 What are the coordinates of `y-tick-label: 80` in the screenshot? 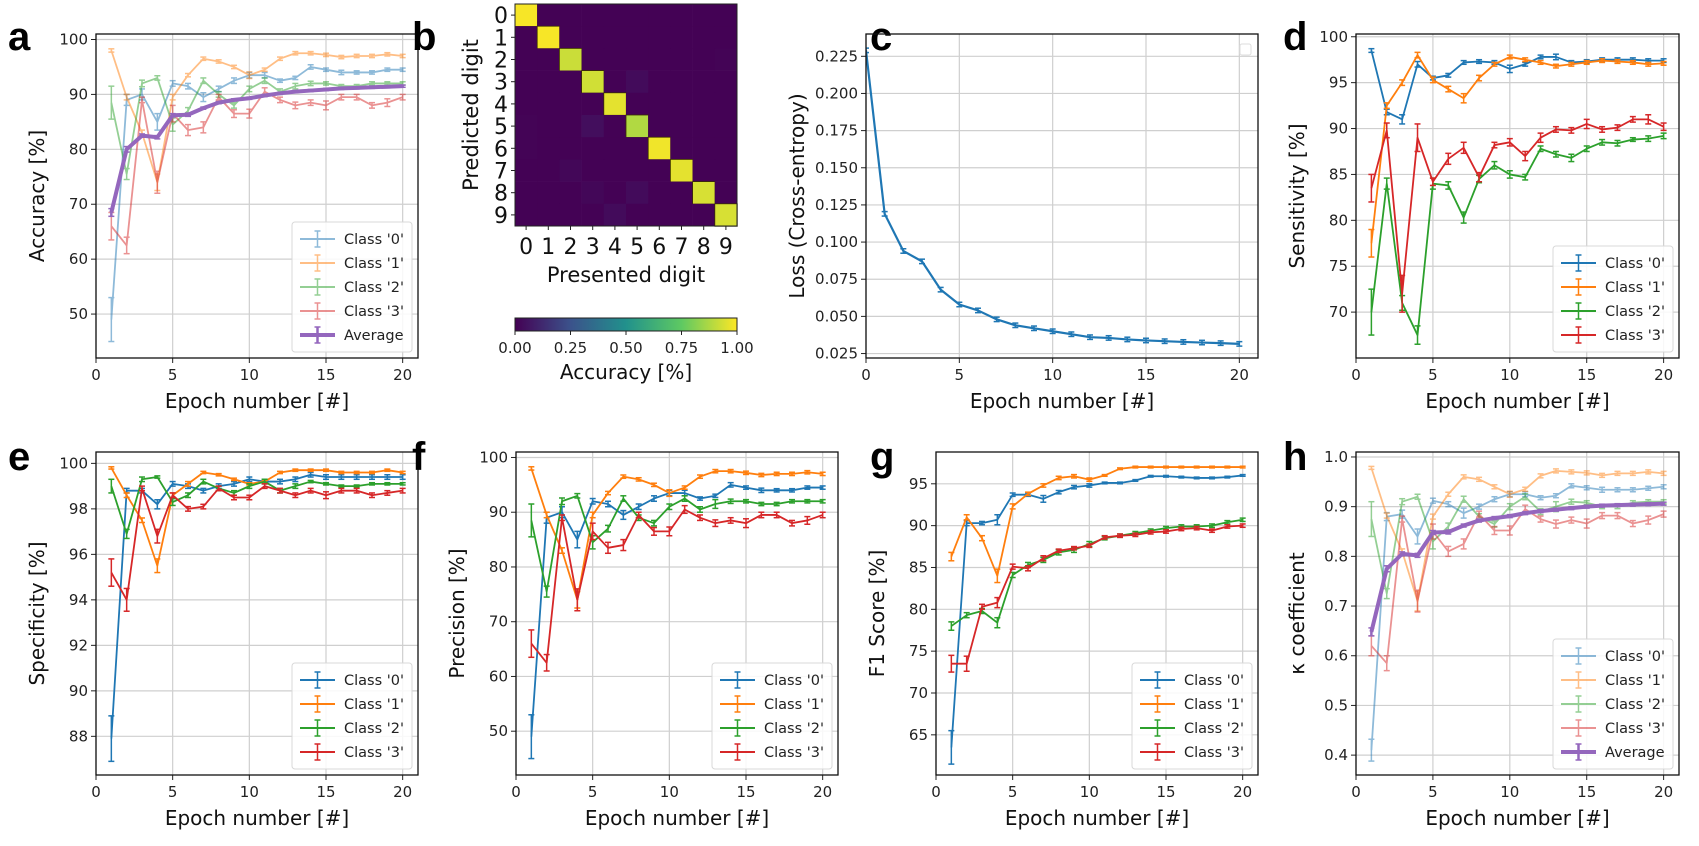 It's located at (78, 149).